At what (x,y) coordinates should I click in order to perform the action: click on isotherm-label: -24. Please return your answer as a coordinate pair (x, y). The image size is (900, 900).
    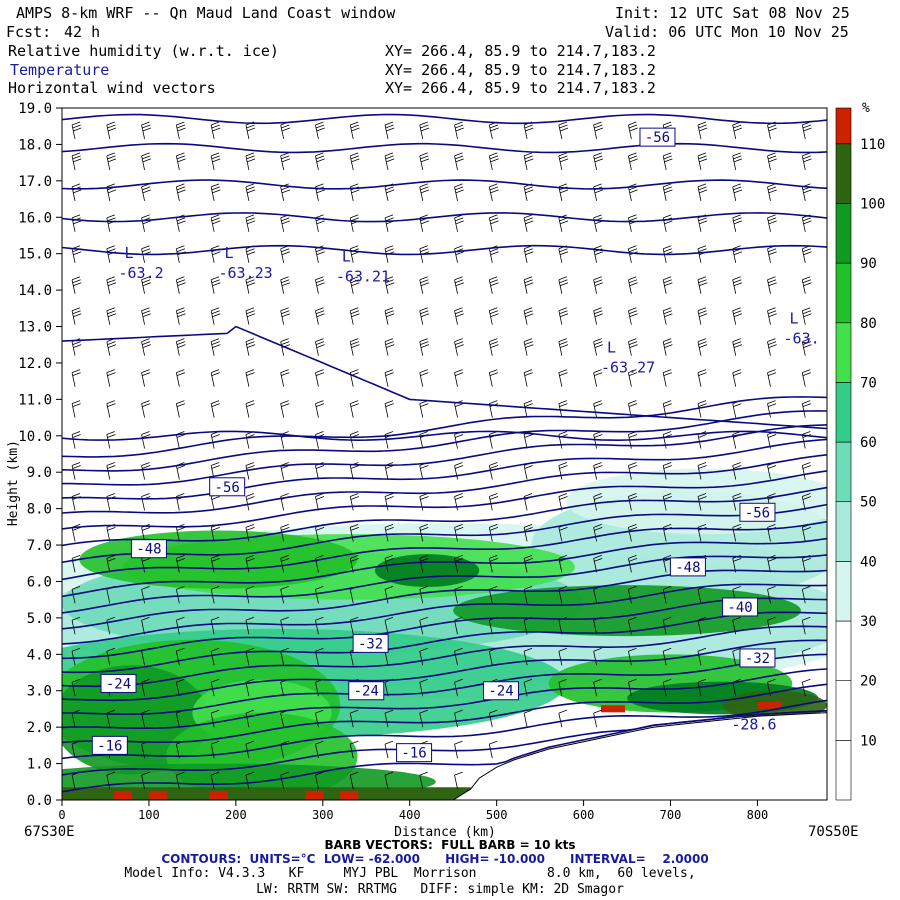
    Looking at the image, I should click on (500, 692).